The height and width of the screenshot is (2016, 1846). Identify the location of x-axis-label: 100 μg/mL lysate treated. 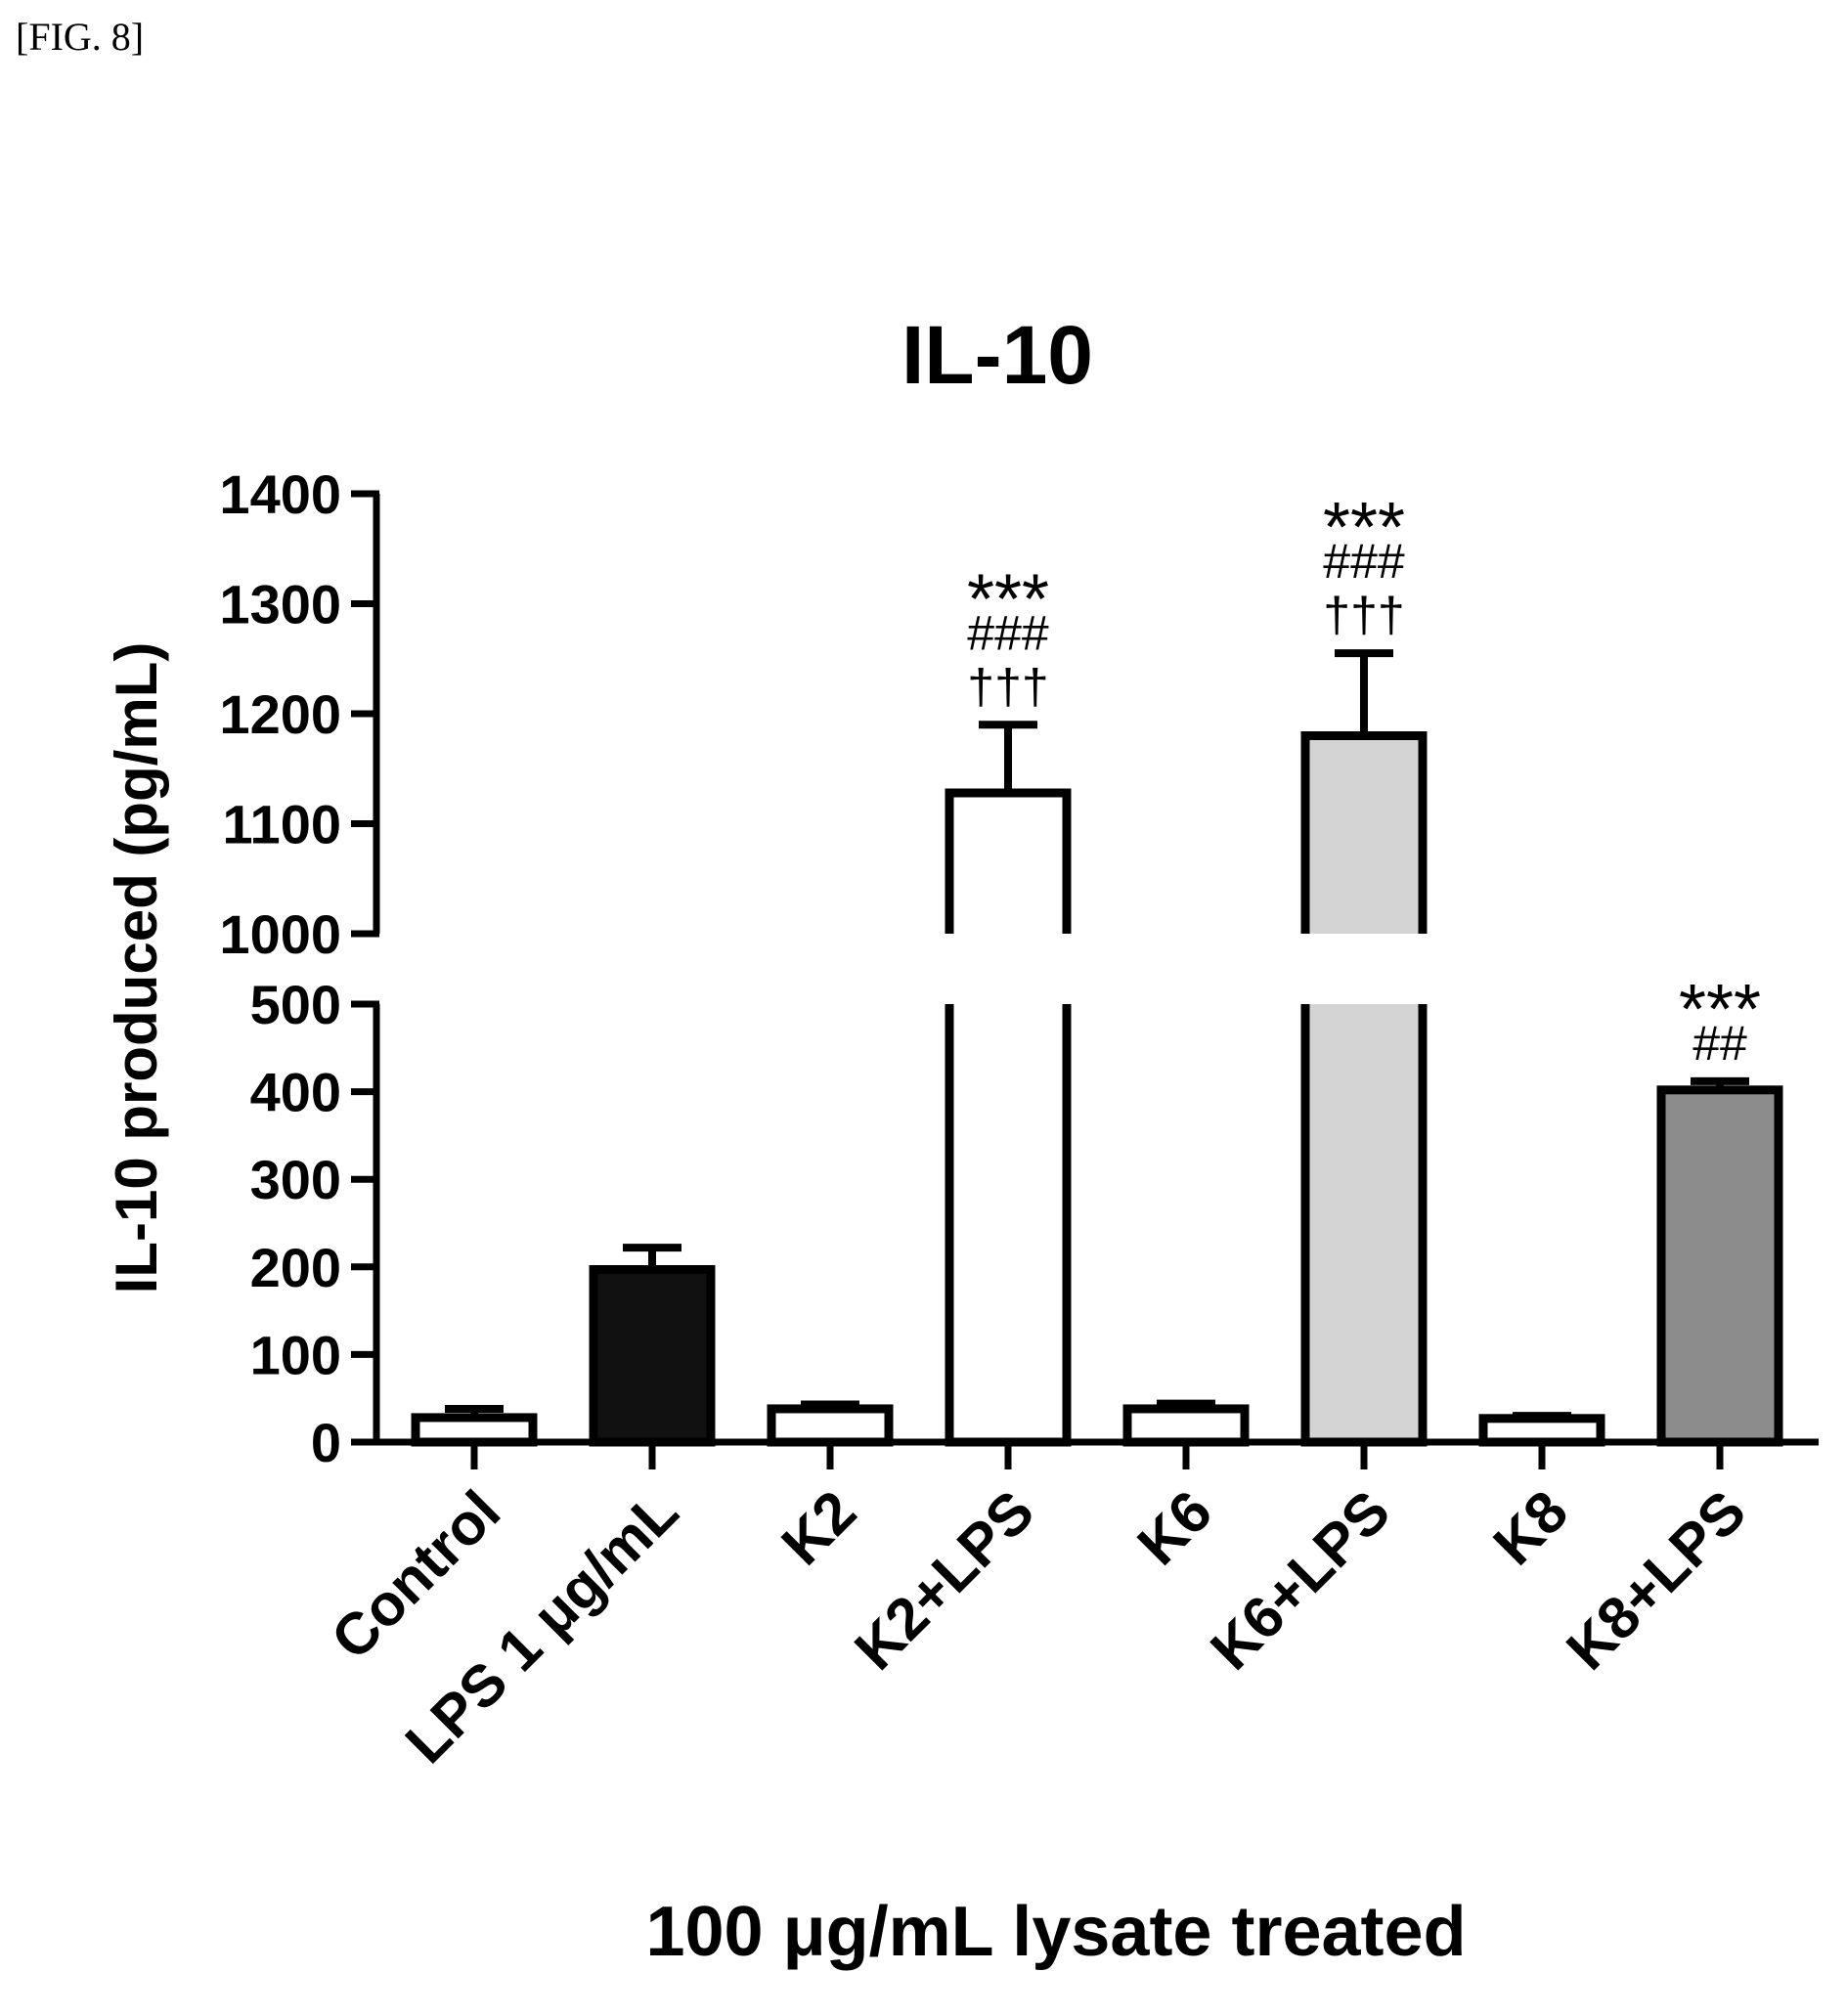
(1055, 1932).